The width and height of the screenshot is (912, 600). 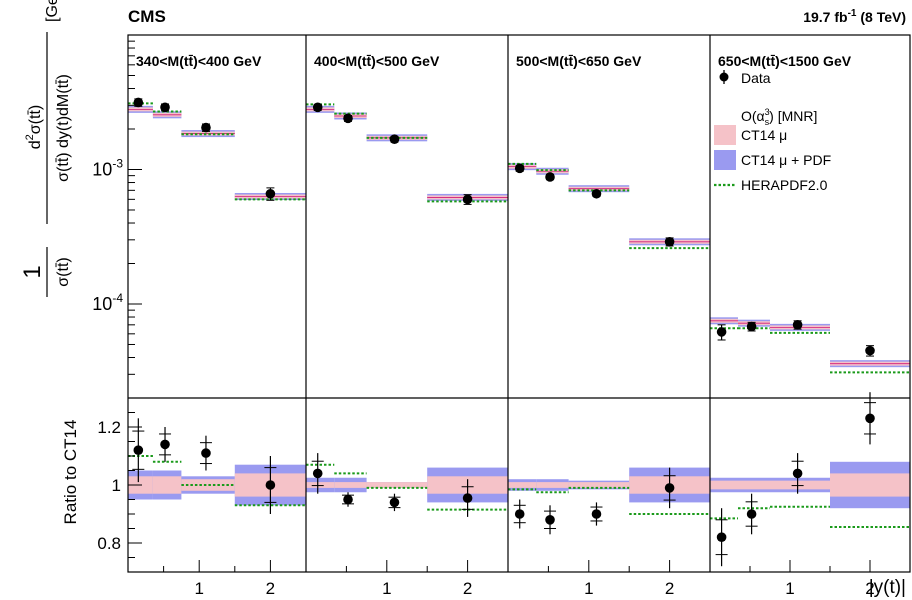 What do you see at coordinates (116, 485) in the screenshot?
I see `y-tick-label-ratio: 1` at bounding box center [116, 485].